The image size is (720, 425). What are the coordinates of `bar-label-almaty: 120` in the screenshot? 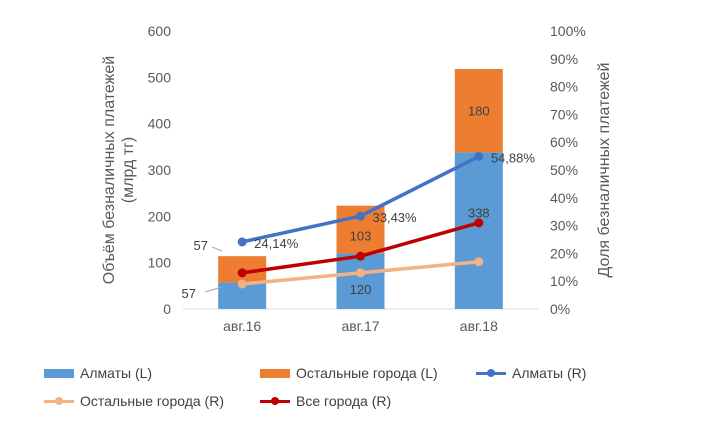 It's located at (361, 289).